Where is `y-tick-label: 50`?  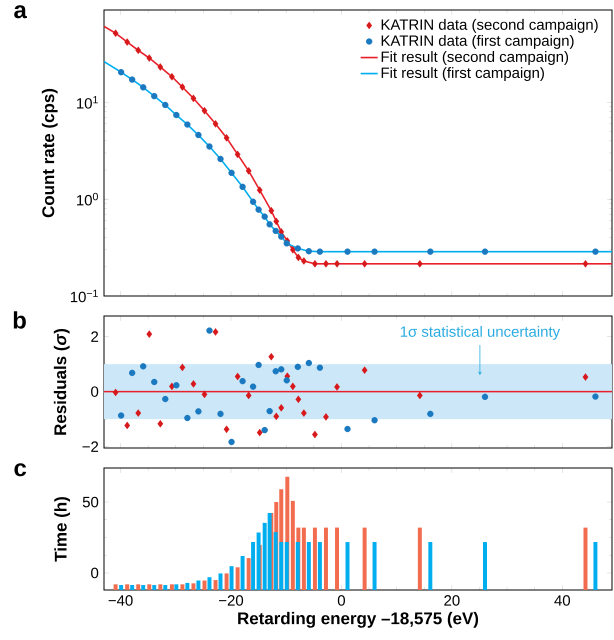
y-tick-label: 50 is located at coordinates (90, 502).